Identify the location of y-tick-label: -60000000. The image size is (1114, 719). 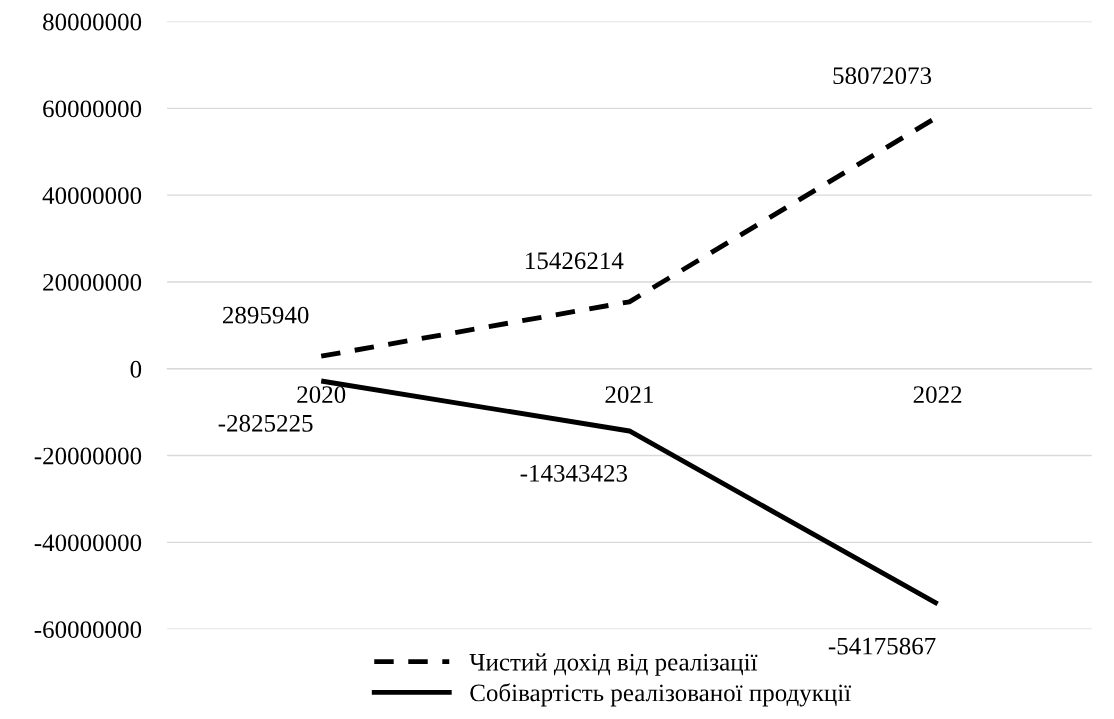
(88, 630).